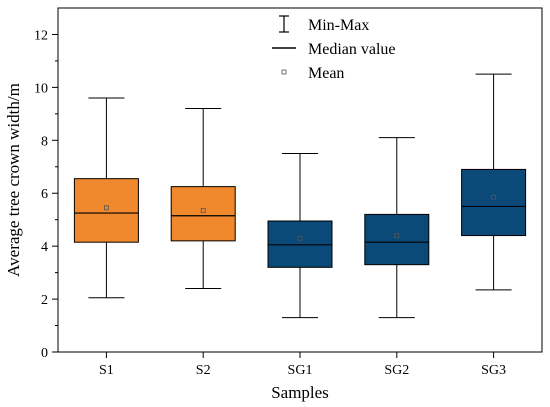 This screenshot has height=407, width=550. I want to click on x-axis-title: Samples, so click(300, 392).